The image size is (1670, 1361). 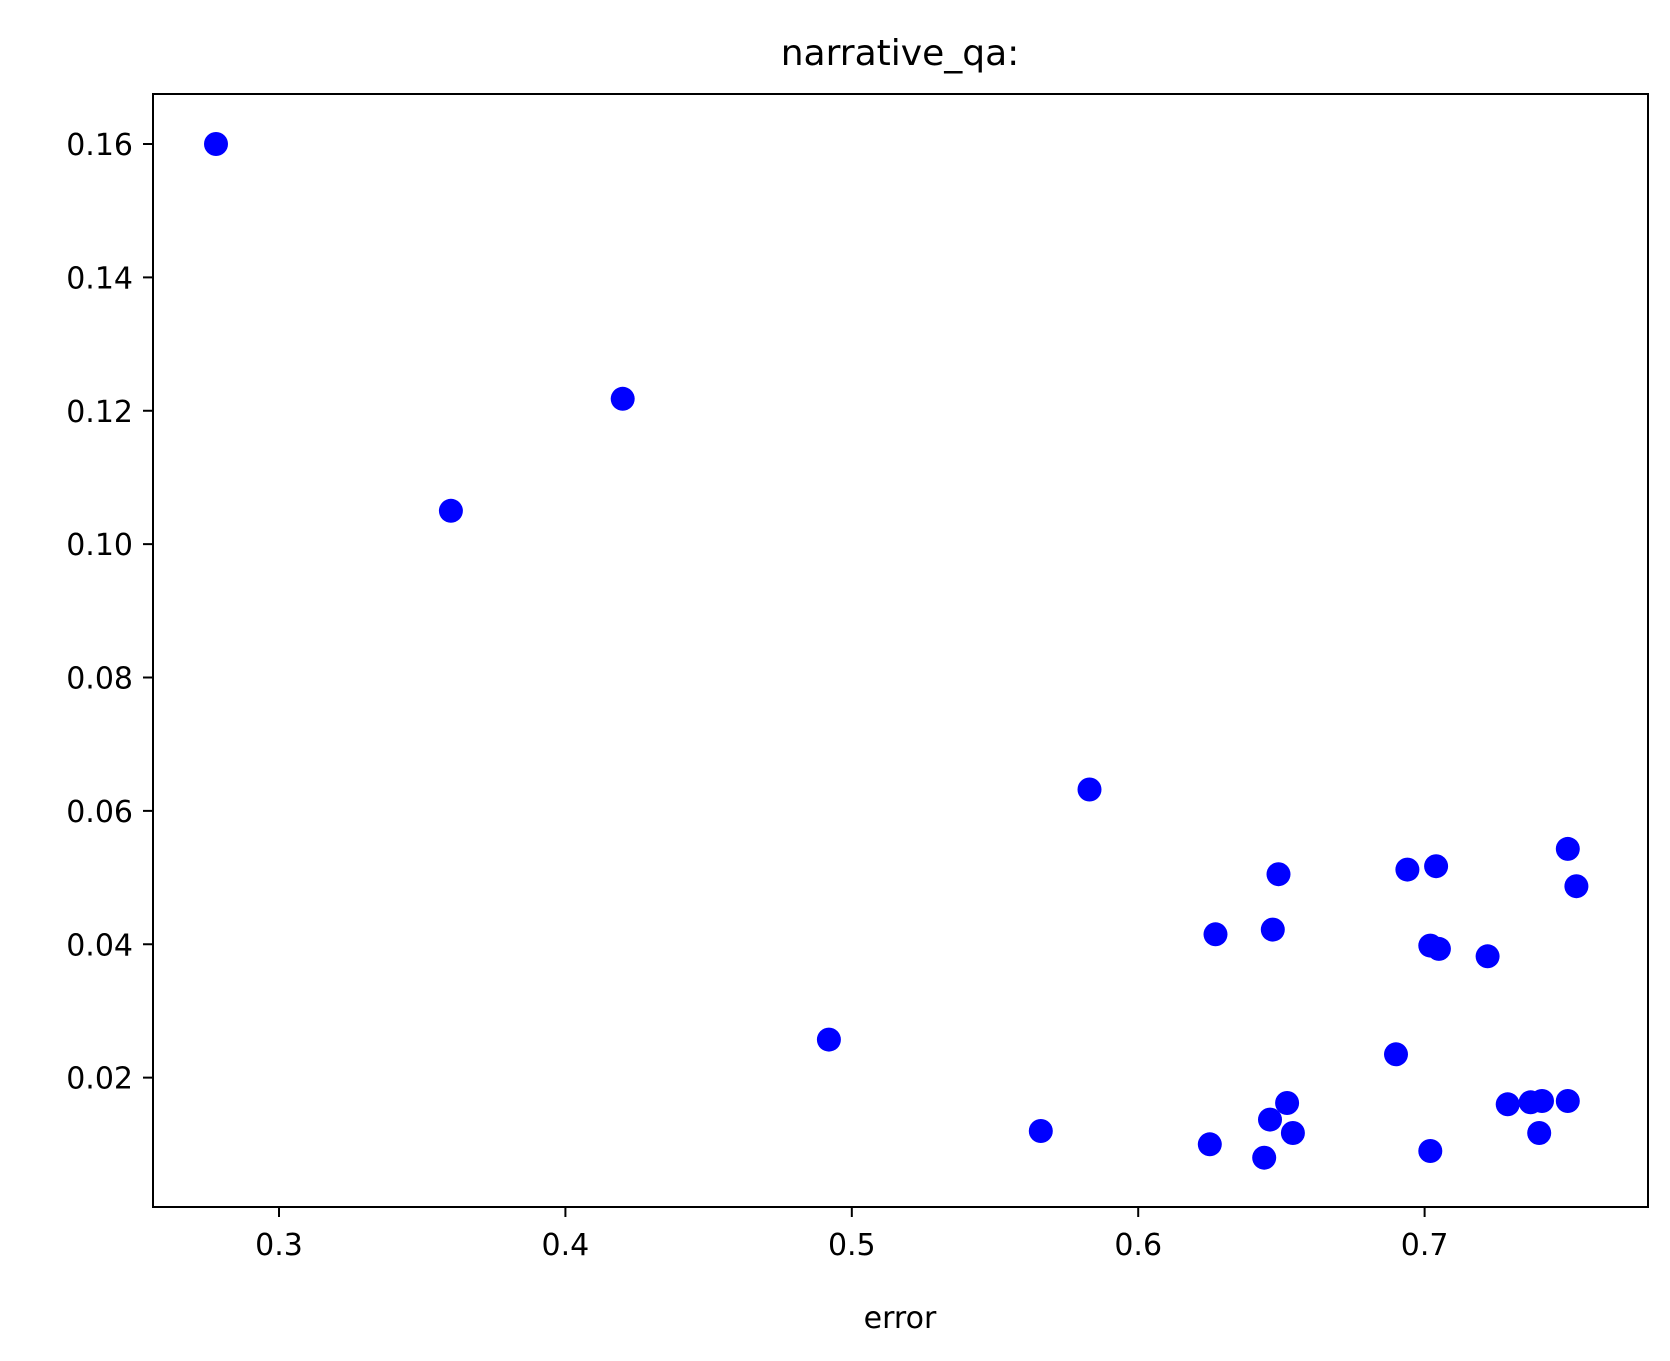 What do you see at coordinates (99, 812) in the screenshot?
I see `y-tick-label: 0.06` at bounding box center [99, 812].